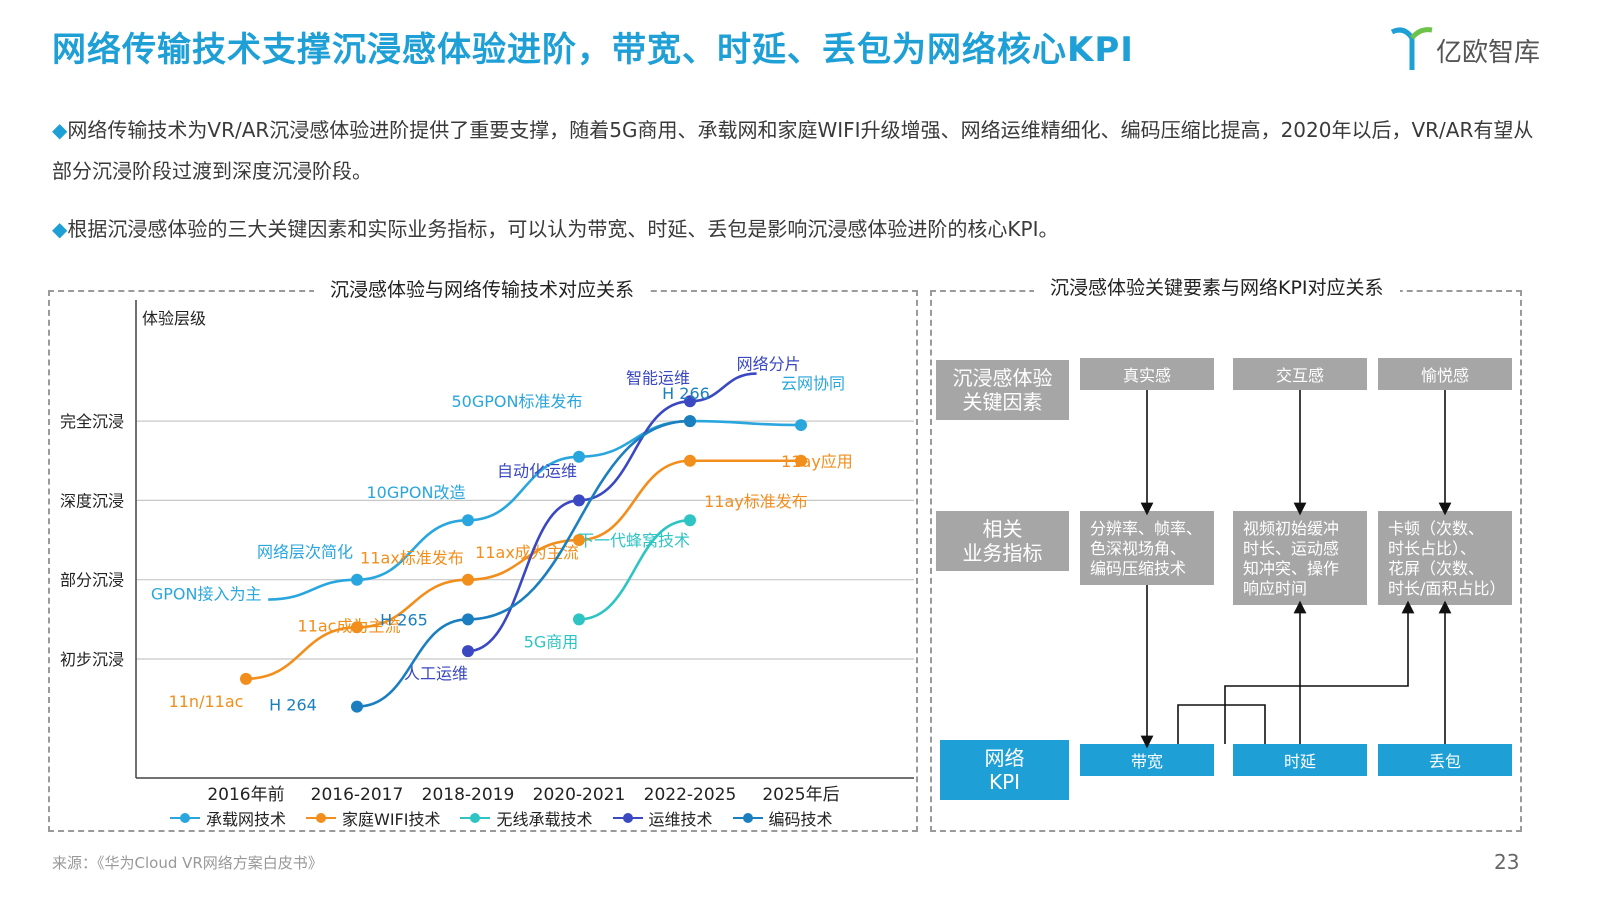  I want to click on right-panel-title: 沉浸感体验关键要素与网络KPI对应关系, so click(1217, 286).